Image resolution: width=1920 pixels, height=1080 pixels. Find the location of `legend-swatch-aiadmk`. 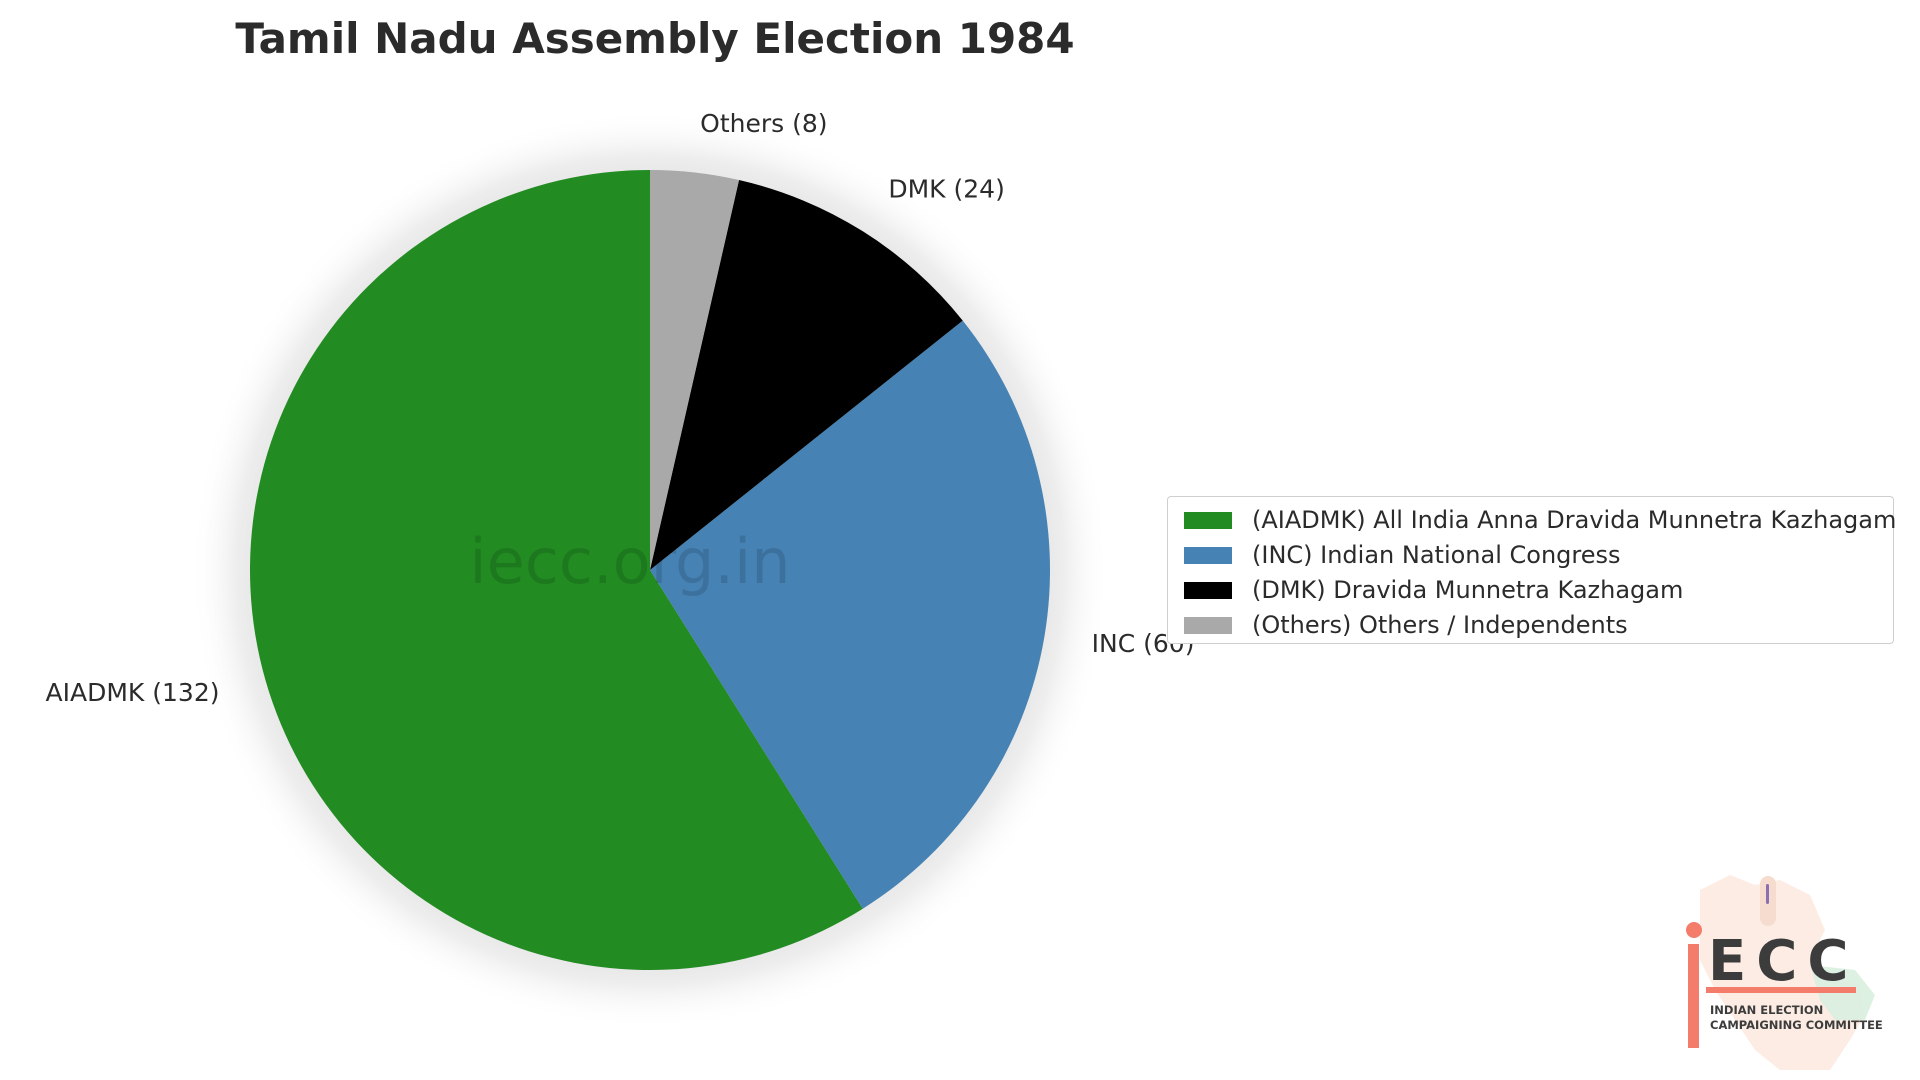

legend-swatch-aiadmk is located at coordinates (1208, 520).